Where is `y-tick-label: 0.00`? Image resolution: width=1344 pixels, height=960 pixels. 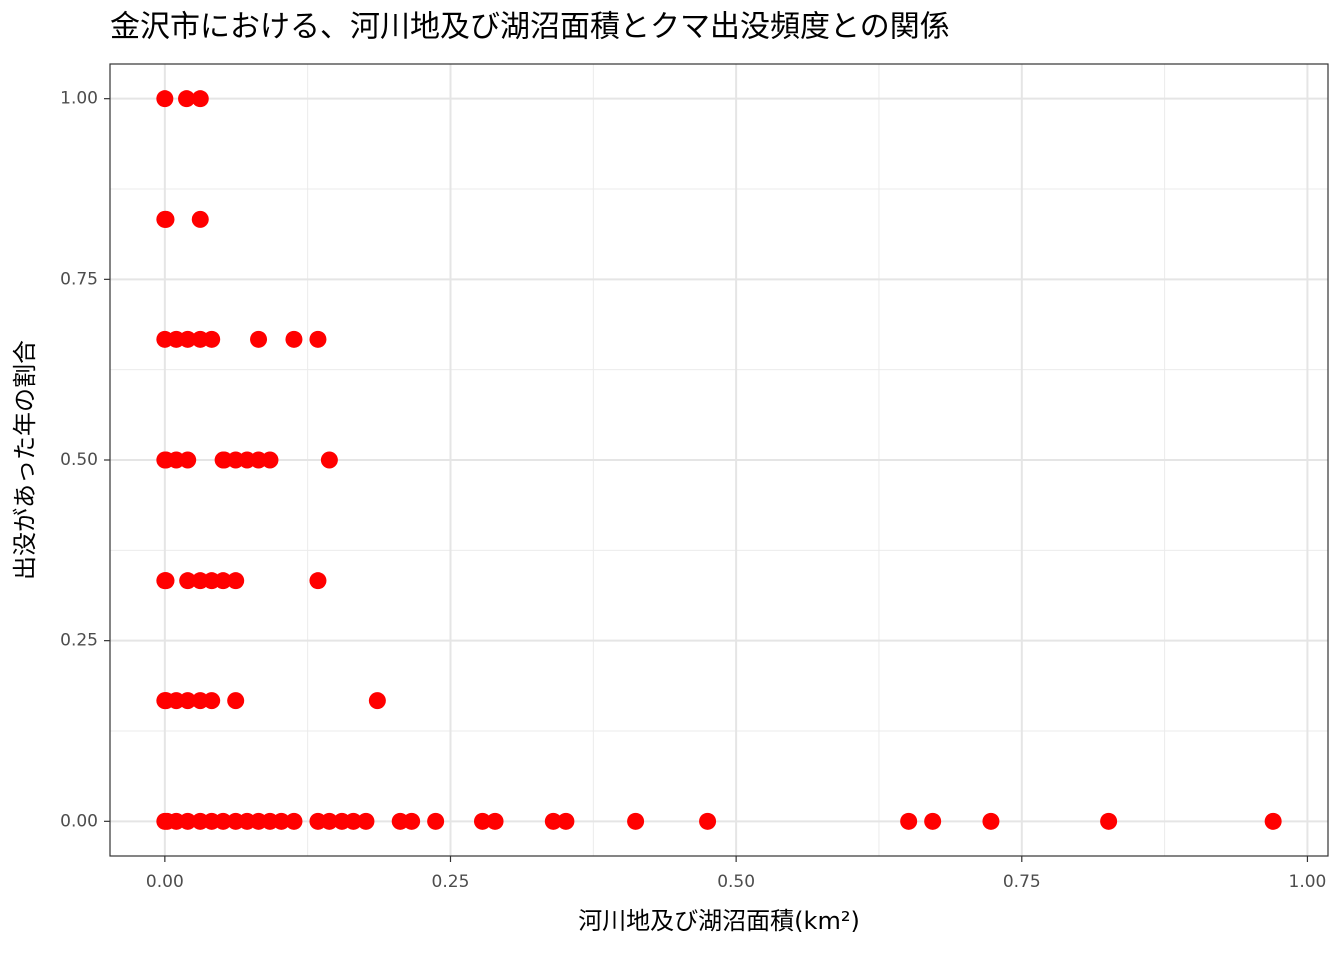 y-tick-label: 0.00 is located at coordinates (79, 821).